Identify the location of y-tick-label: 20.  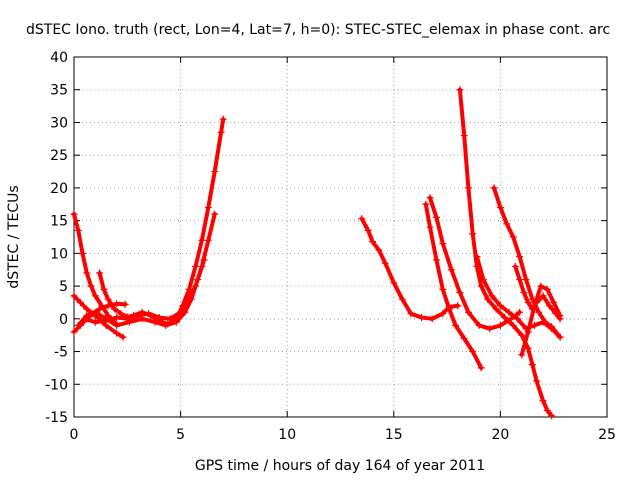
(59, 189).